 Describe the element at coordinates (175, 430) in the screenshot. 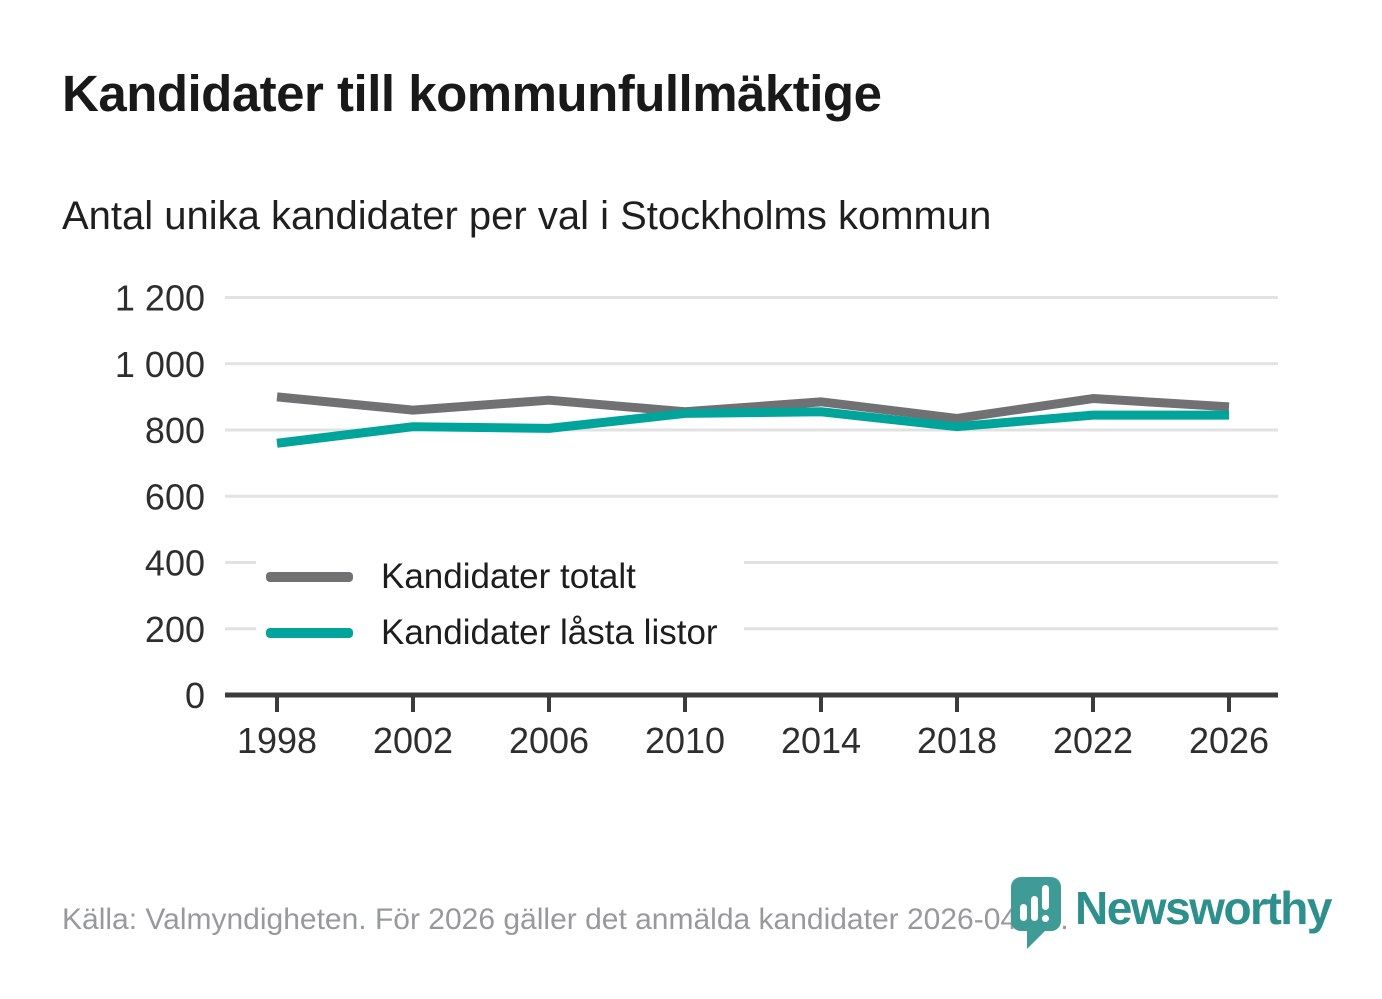

I see `y-tick-label: 800` at that location.